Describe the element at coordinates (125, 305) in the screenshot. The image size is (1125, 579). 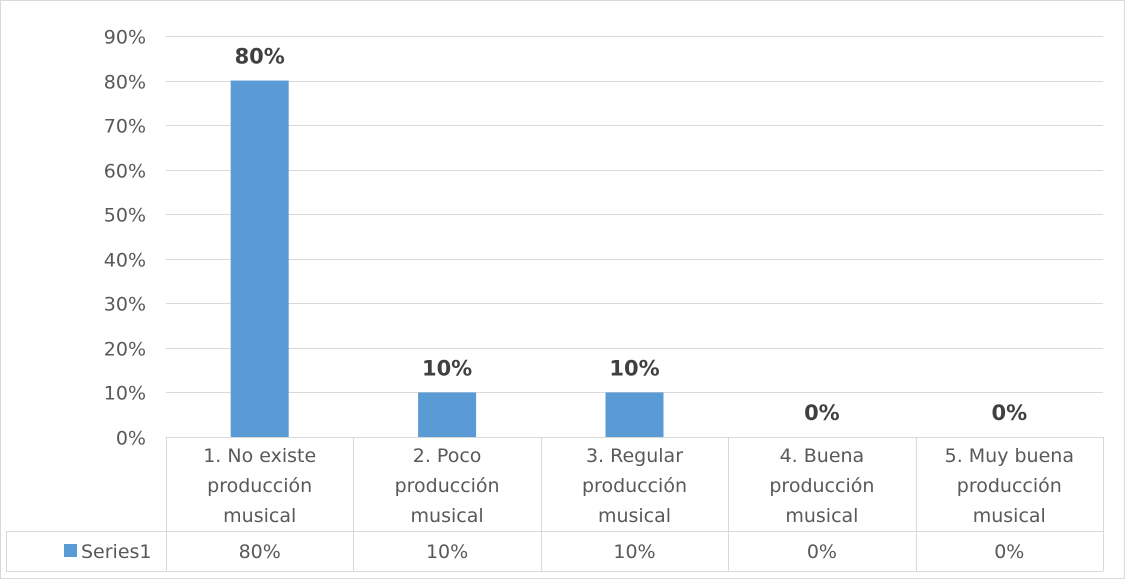
I see `y-tick-label: 30%` at that location.